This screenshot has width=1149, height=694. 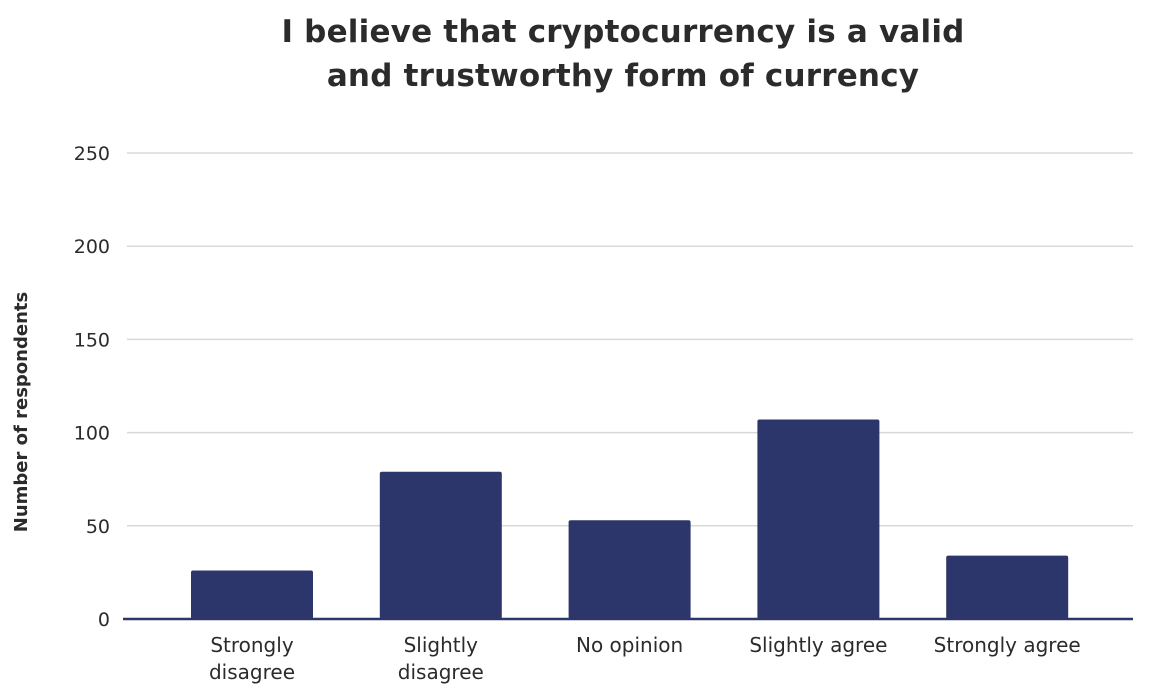 What do you see at coordinates (441, 672) in the screenshot?
I see `x-tick-label-1-1: disagree` at bounding box center [441, 672].